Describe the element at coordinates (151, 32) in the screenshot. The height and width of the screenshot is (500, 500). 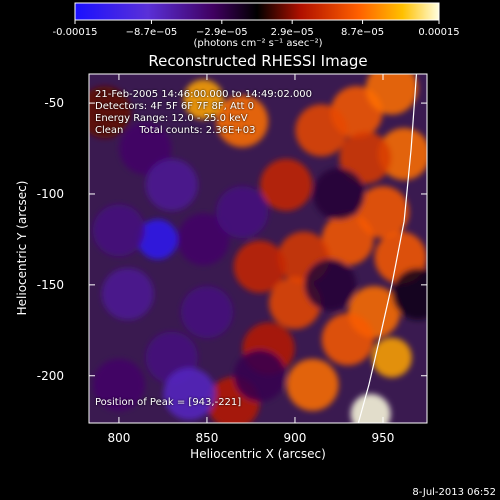
I see `colorbar-tick-label: −8.7e−05` at that location.